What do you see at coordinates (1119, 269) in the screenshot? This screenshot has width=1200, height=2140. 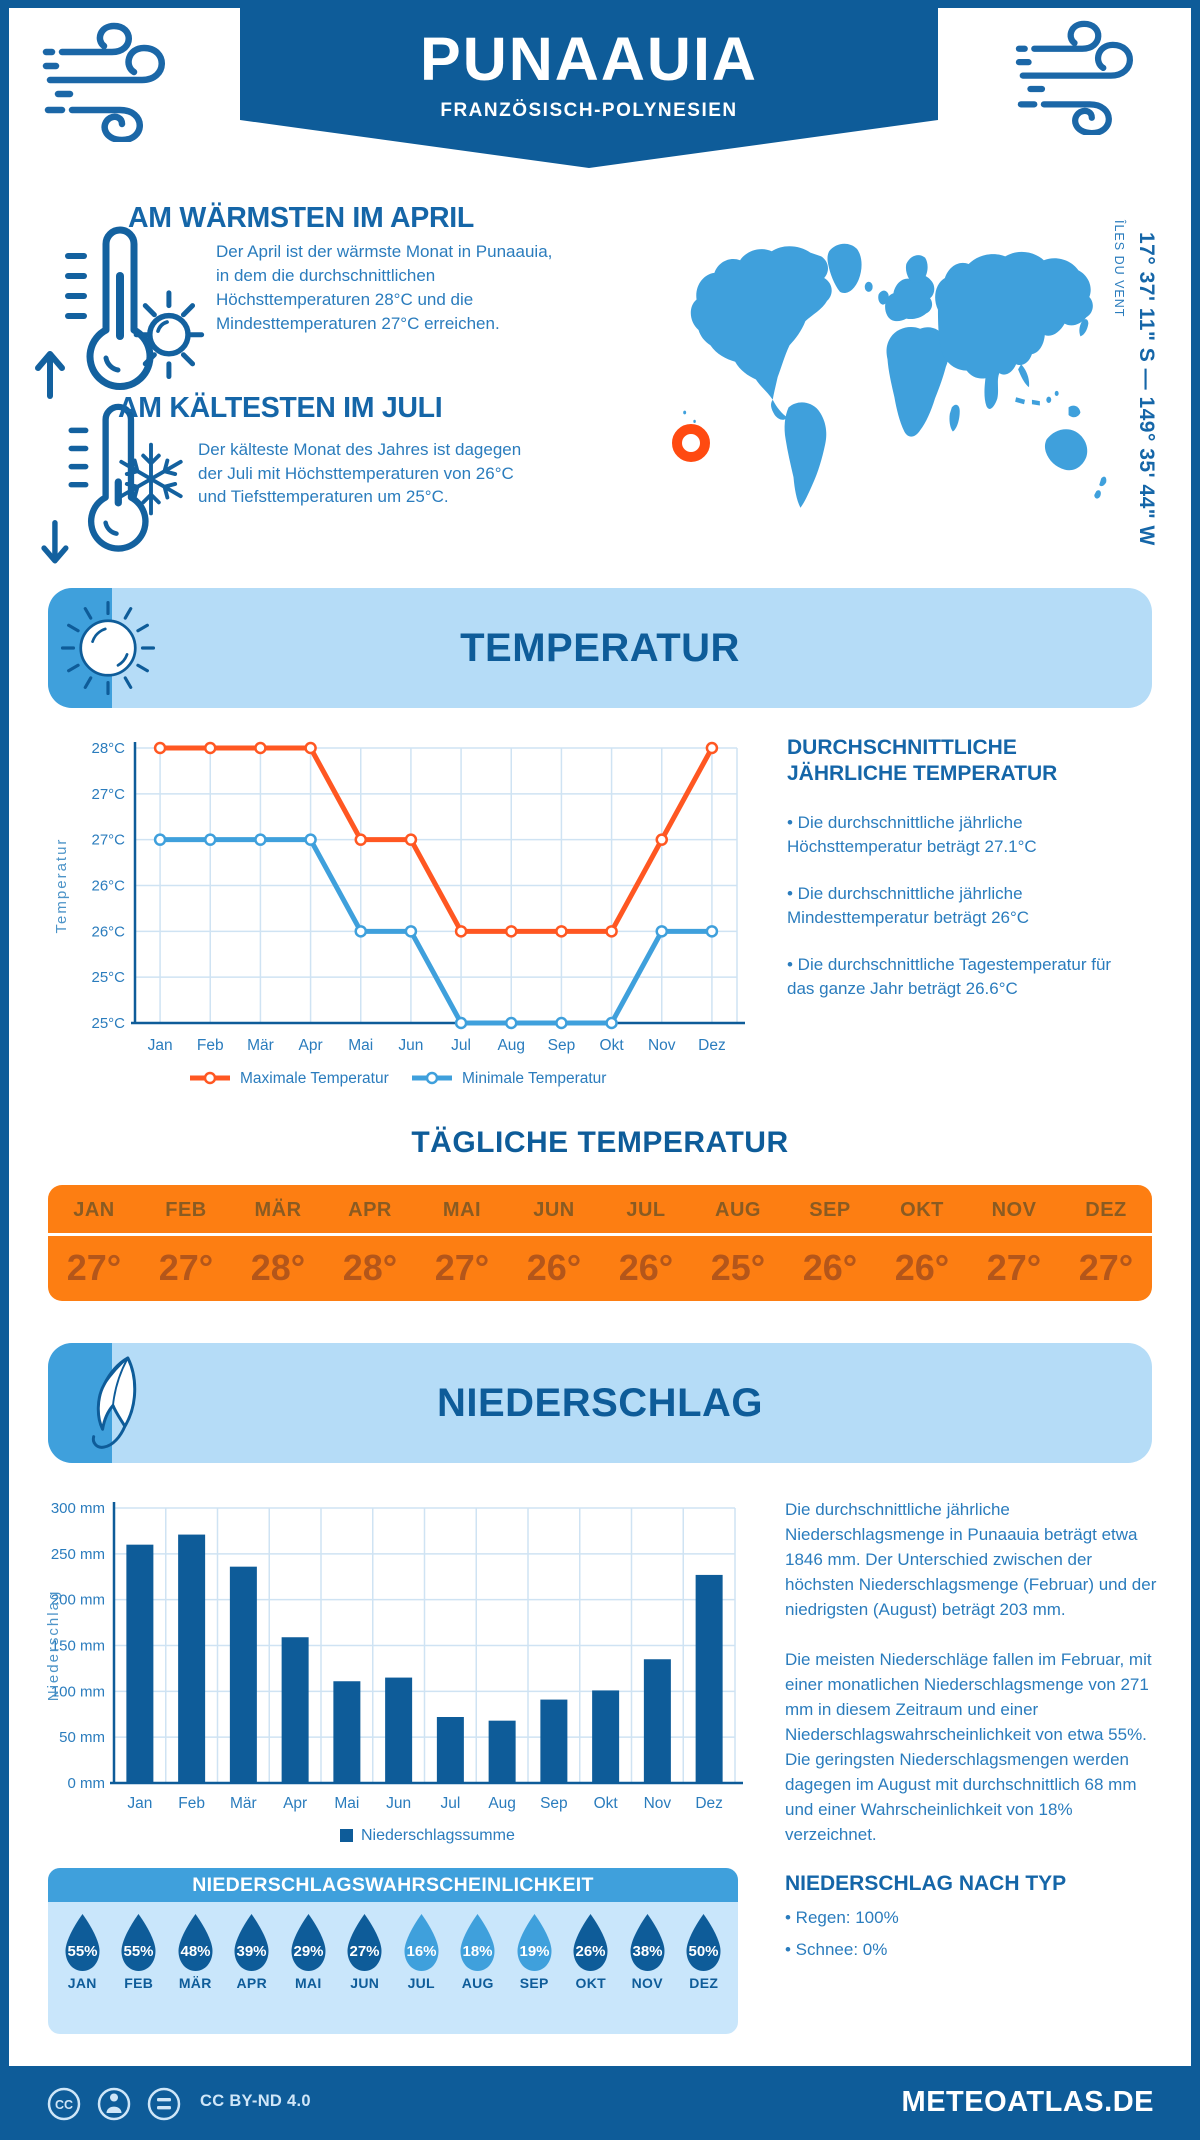 I see `region-label: ÎLES DU VENT` at bounding box center [1119, 269].